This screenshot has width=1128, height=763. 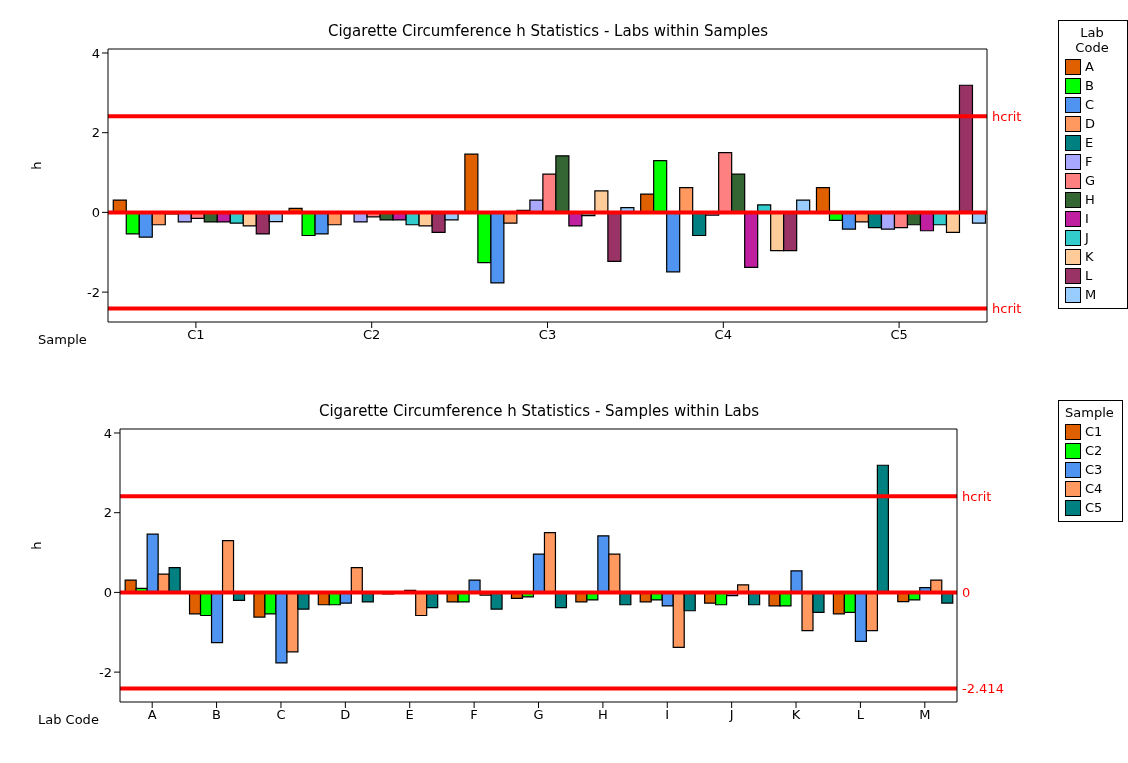 What do you see at coordinates (1090, 123) in the screenshot?
I see `legend-label: D` at bounding box center [1090, 123].